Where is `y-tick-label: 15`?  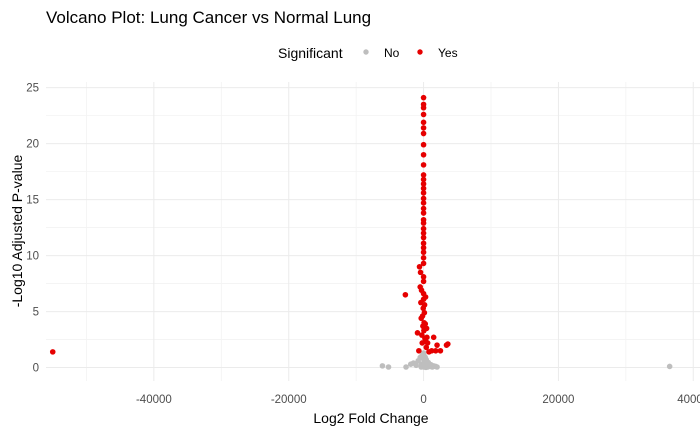
y-tick-label: 15 is located at coordinates (32, 201).